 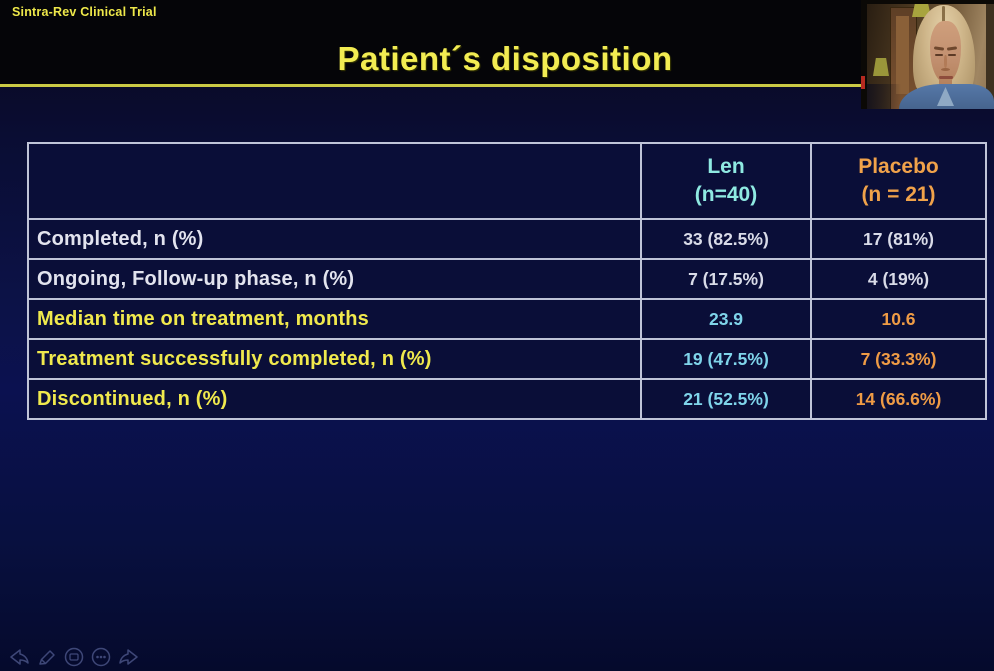 What do you see at coordinates (945, 61) in the screenshot?
I see `presenter-nose` at bounding box center [945, 61].